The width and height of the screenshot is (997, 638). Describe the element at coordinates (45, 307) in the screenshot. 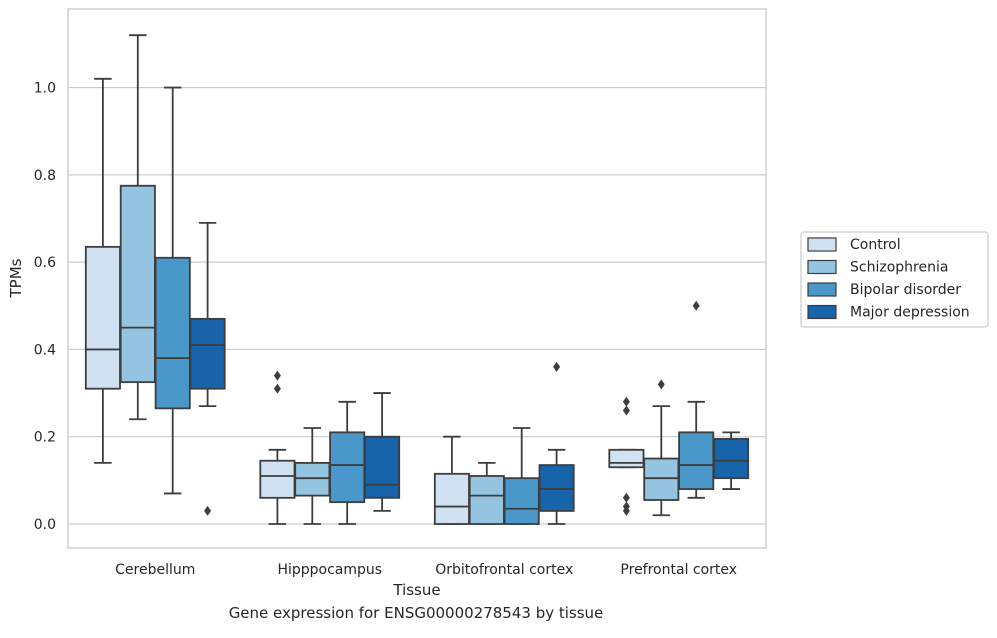

I see `y-axis-ticks: 0.0 0.2 0.4 0.6 0.8 1.0` at that location.